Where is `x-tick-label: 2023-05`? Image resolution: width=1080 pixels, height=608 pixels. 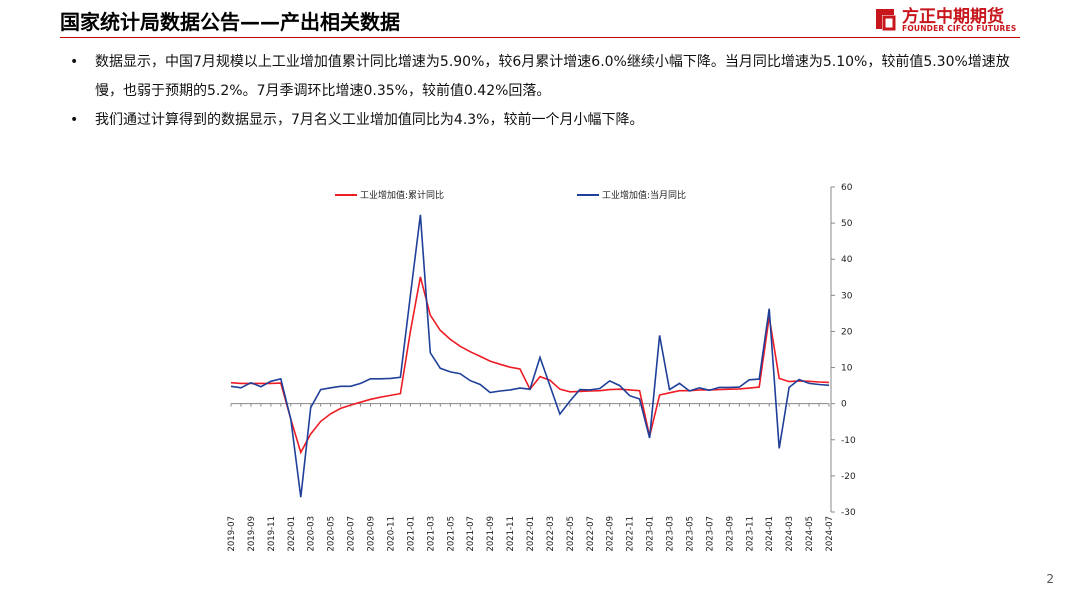
x-tick-label: 2023-05 is located at coordinates (690, 534).